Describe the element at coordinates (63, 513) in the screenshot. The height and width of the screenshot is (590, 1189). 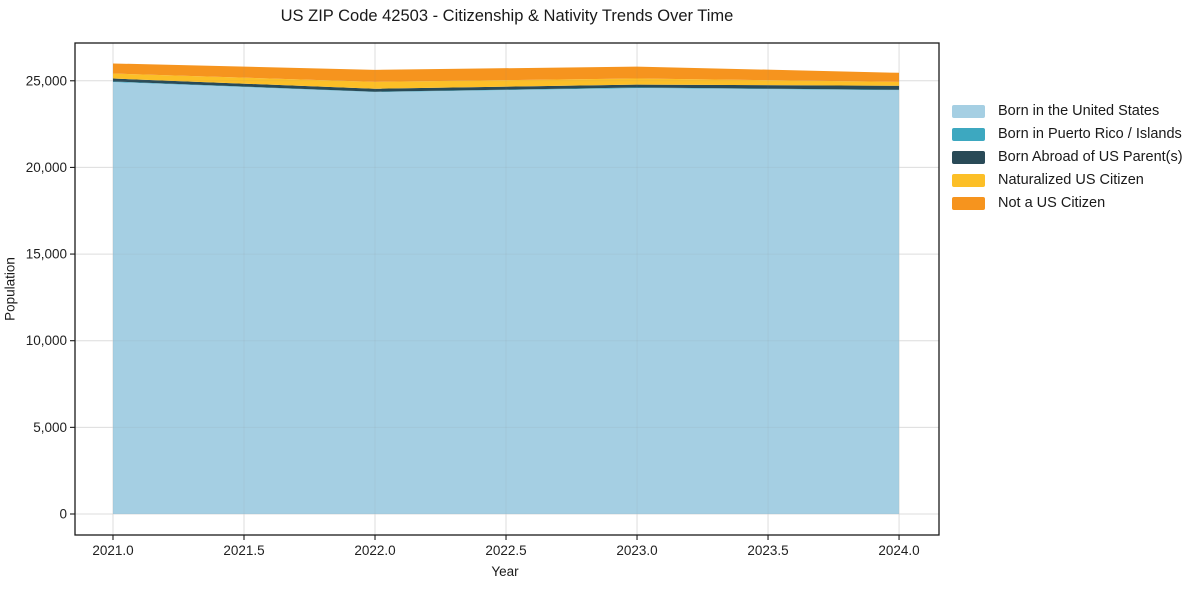
I see `y-tick-label: 0` at that location.